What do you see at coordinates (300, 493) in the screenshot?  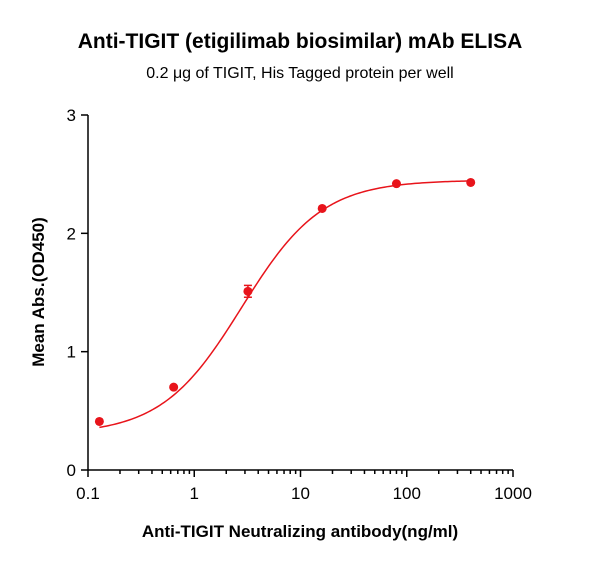 I see `x-tick-label: 10` at bounding box center [300, 493].